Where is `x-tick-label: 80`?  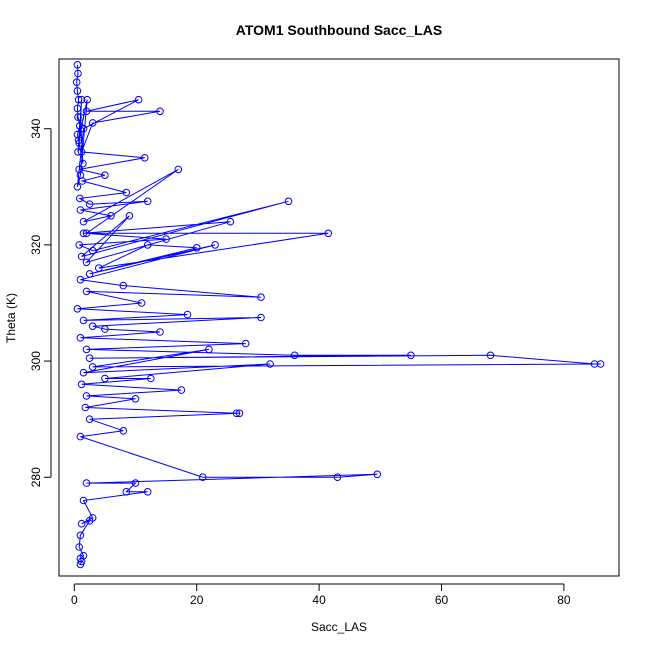 x-tick-label: 80 is located at coordinates (564, 600).